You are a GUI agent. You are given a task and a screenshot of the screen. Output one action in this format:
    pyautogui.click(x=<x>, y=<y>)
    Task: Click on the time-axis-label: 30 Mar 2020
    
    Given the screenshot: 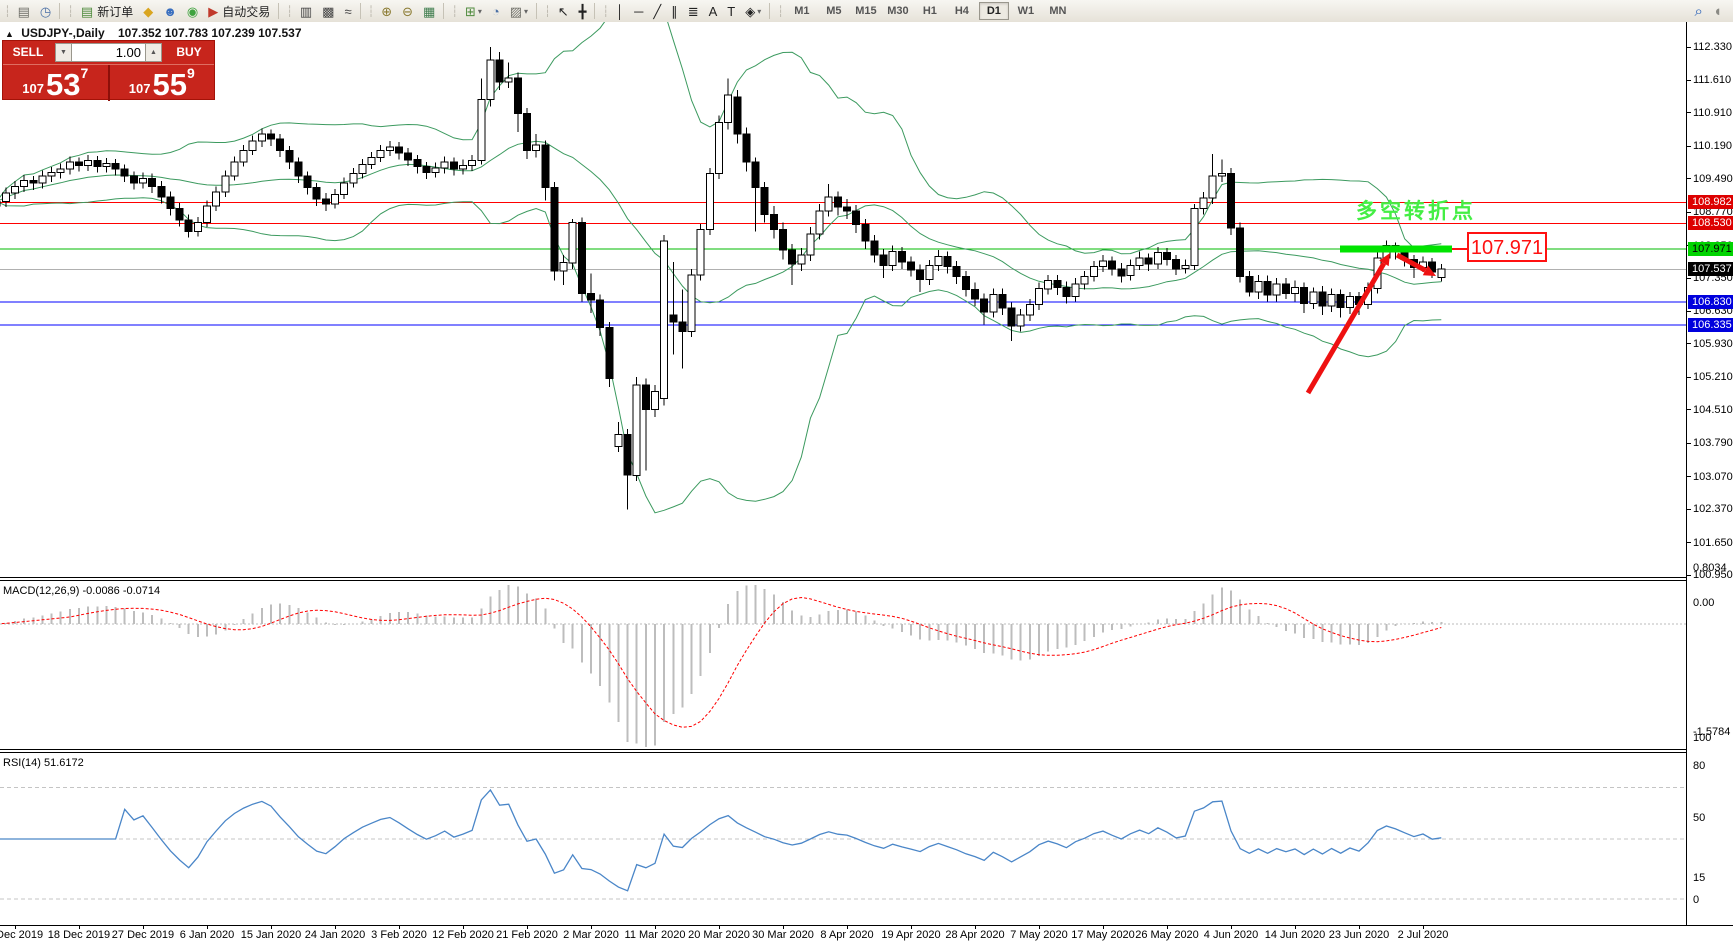 What is the action you would take?
    pyautogui.click(x=783, y=935)
    